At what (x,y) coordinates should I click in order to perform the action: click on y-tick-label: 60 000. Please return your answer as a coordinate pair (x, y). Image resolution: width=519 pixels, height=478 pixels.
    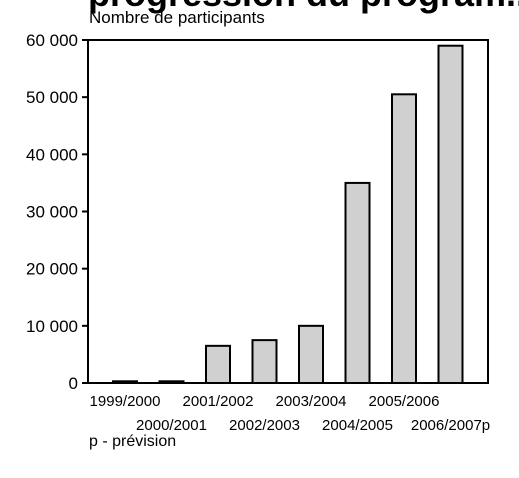
    Looking at the image, I should click on (52, 40).